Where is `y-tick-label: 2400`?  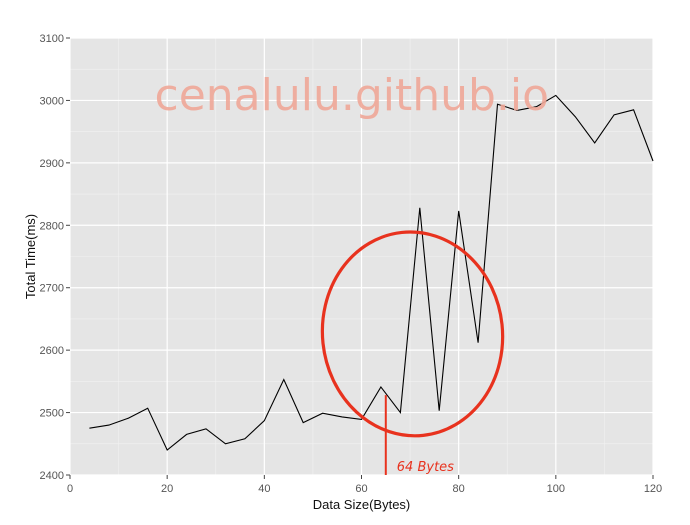 y-tick-label: 2400 is located at coordinates (52, 476).